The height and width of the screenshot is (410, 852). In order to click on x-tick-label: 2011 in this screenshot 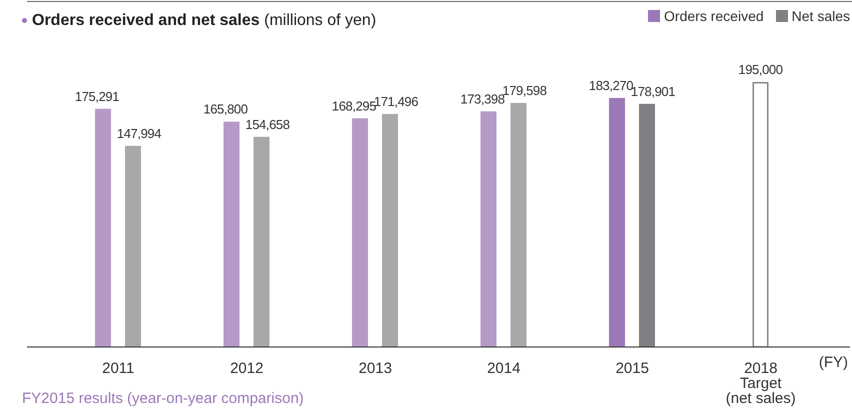, I will do `click(118, 368)`.